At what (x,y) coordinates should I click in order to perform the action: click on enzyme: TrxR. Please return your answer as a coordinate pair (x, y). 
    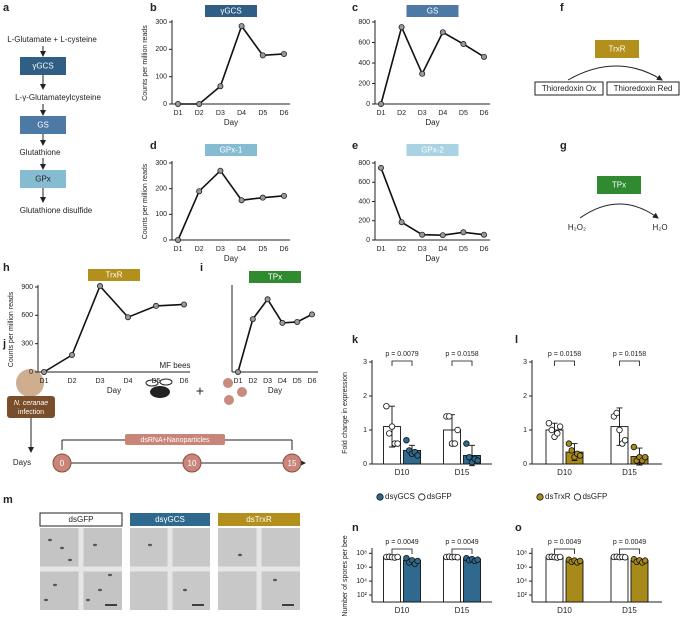
    Looking at the image, I should click on (616, 49).